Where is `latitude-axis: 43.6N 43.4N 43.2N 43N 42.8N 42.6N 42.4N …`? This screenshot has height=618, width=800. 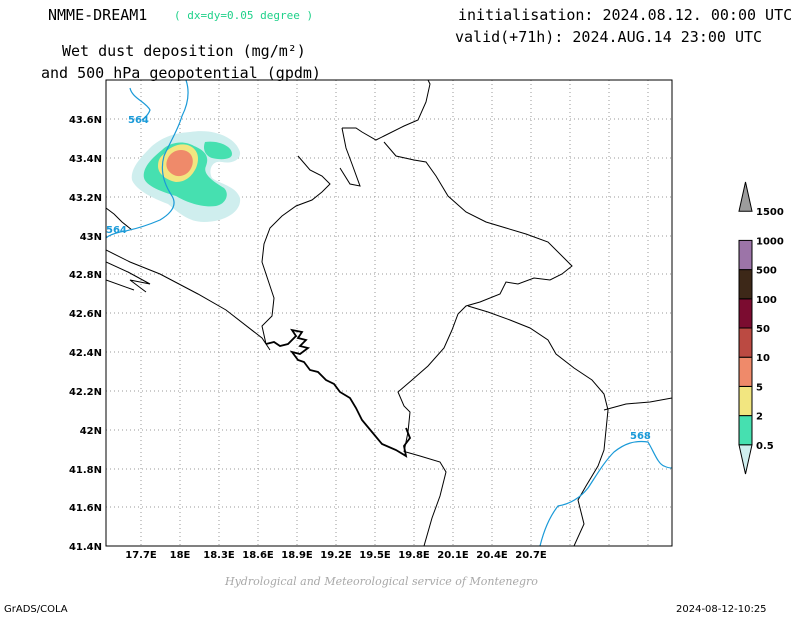
latitude-axis: 43.6N 43.4N 43.2N 43N 42.8N 42.6N 42.4N … is located at coordinates (85, 334).